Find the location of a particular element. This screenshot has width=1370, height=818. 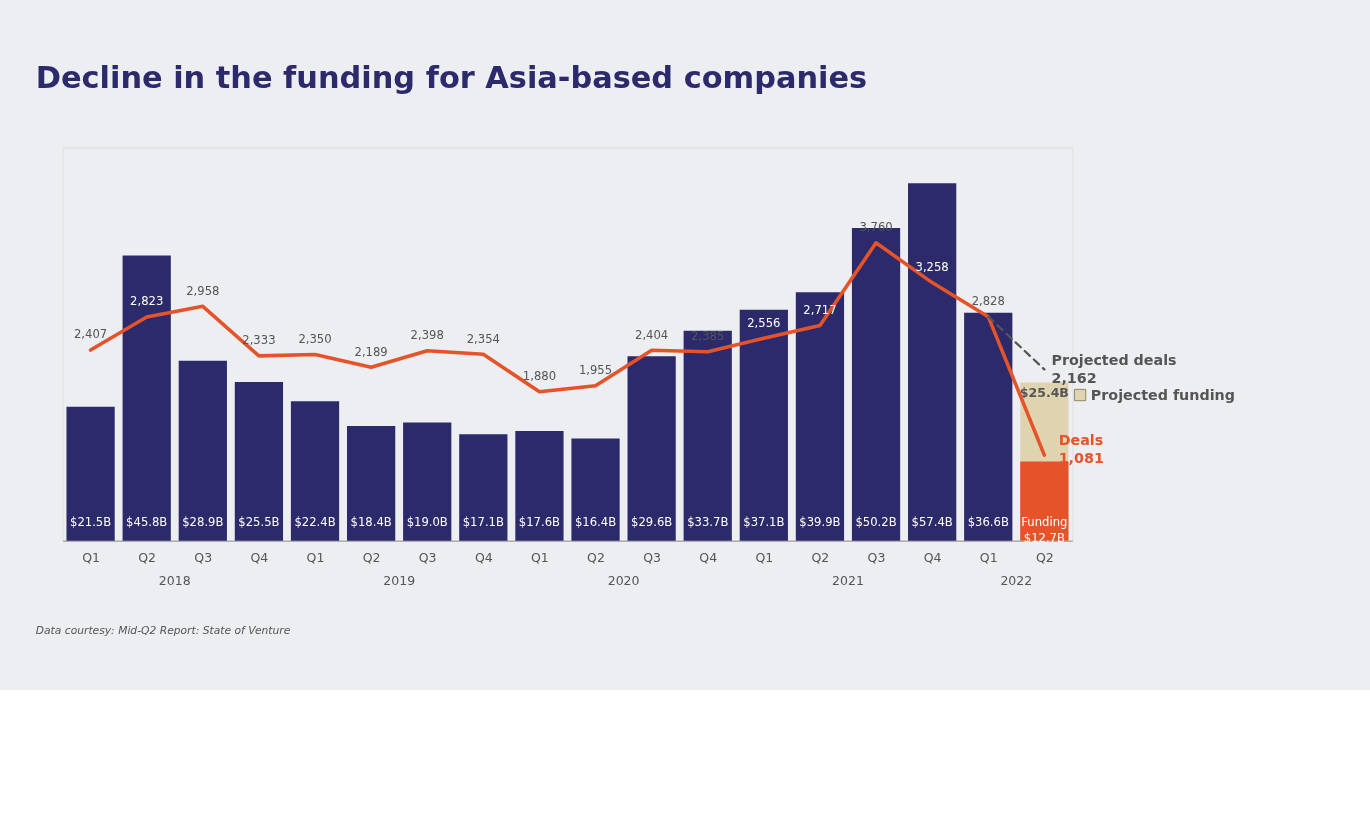

data-label: $19.0B is located at coordinates (427, 521).